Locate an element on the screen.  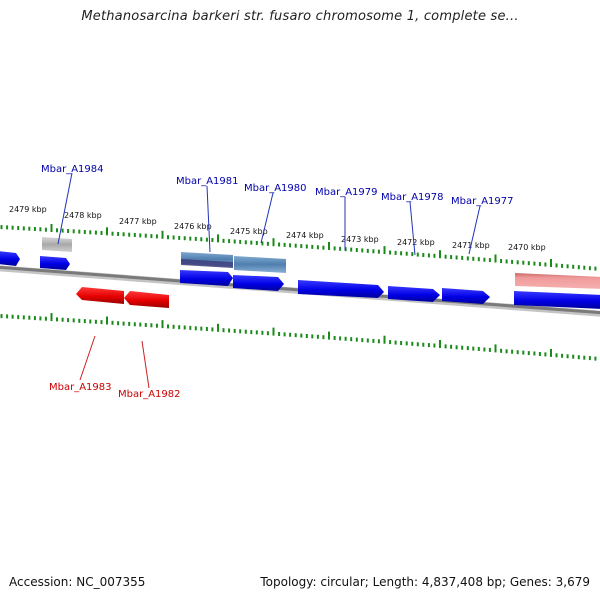
kbp-label: 2475 kbp is located at coordinates (249, 231).